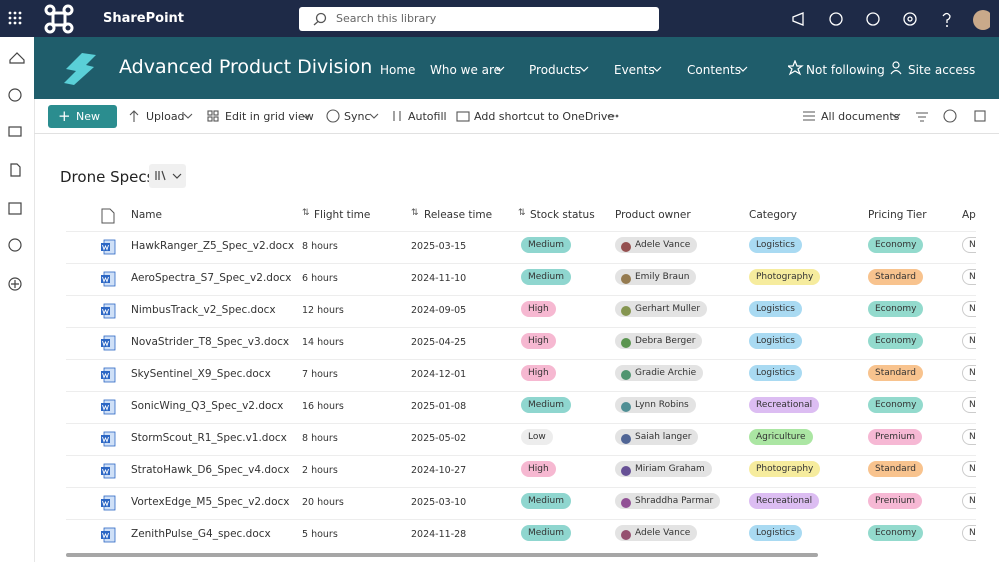  I want to click on person-pill: Miriam Graham, so click(663, 469).